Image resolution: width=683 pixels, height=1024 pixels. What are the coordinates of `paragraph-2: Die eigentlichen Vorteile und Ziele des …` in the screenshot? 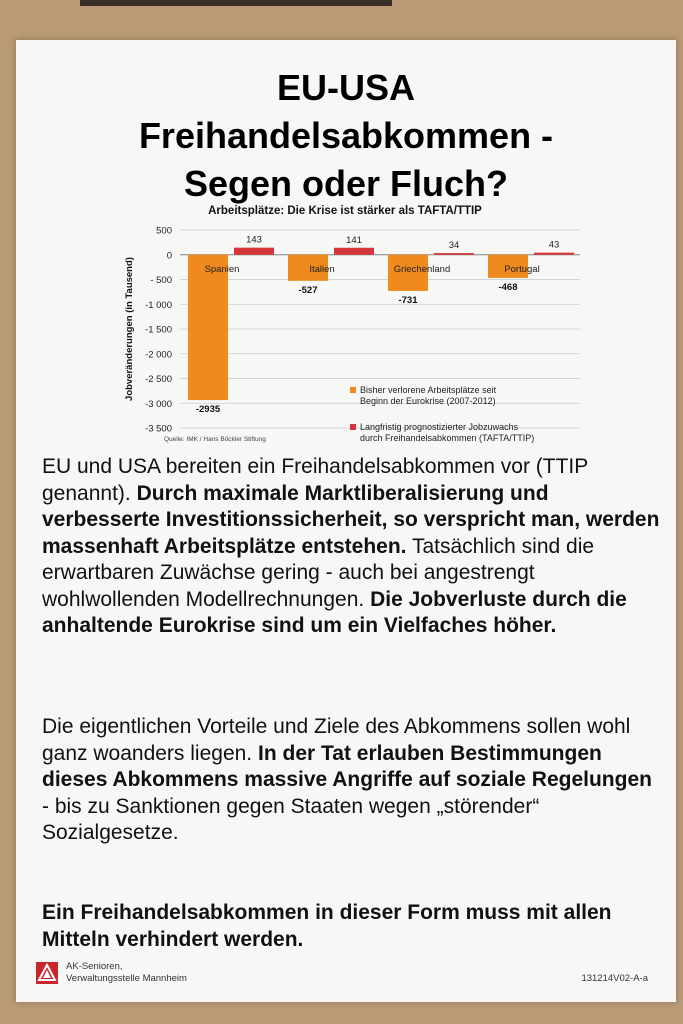 It's located at (352, 780).